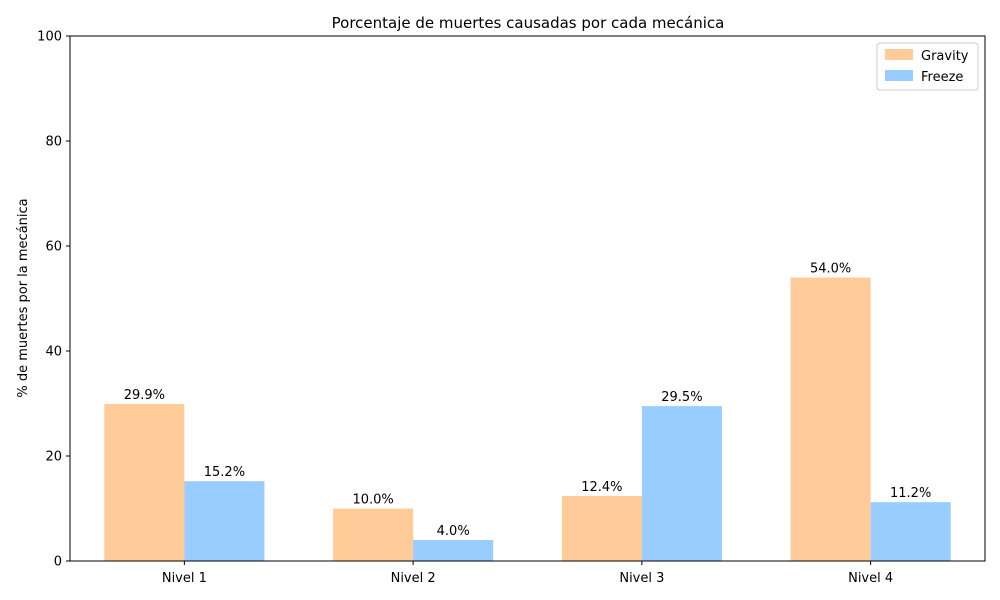 The height and width of the screenshot is (600, 1000). Describe the element at coordinates (53, 457) in the screenshot. I see `y-tick-label: 20` at that location.